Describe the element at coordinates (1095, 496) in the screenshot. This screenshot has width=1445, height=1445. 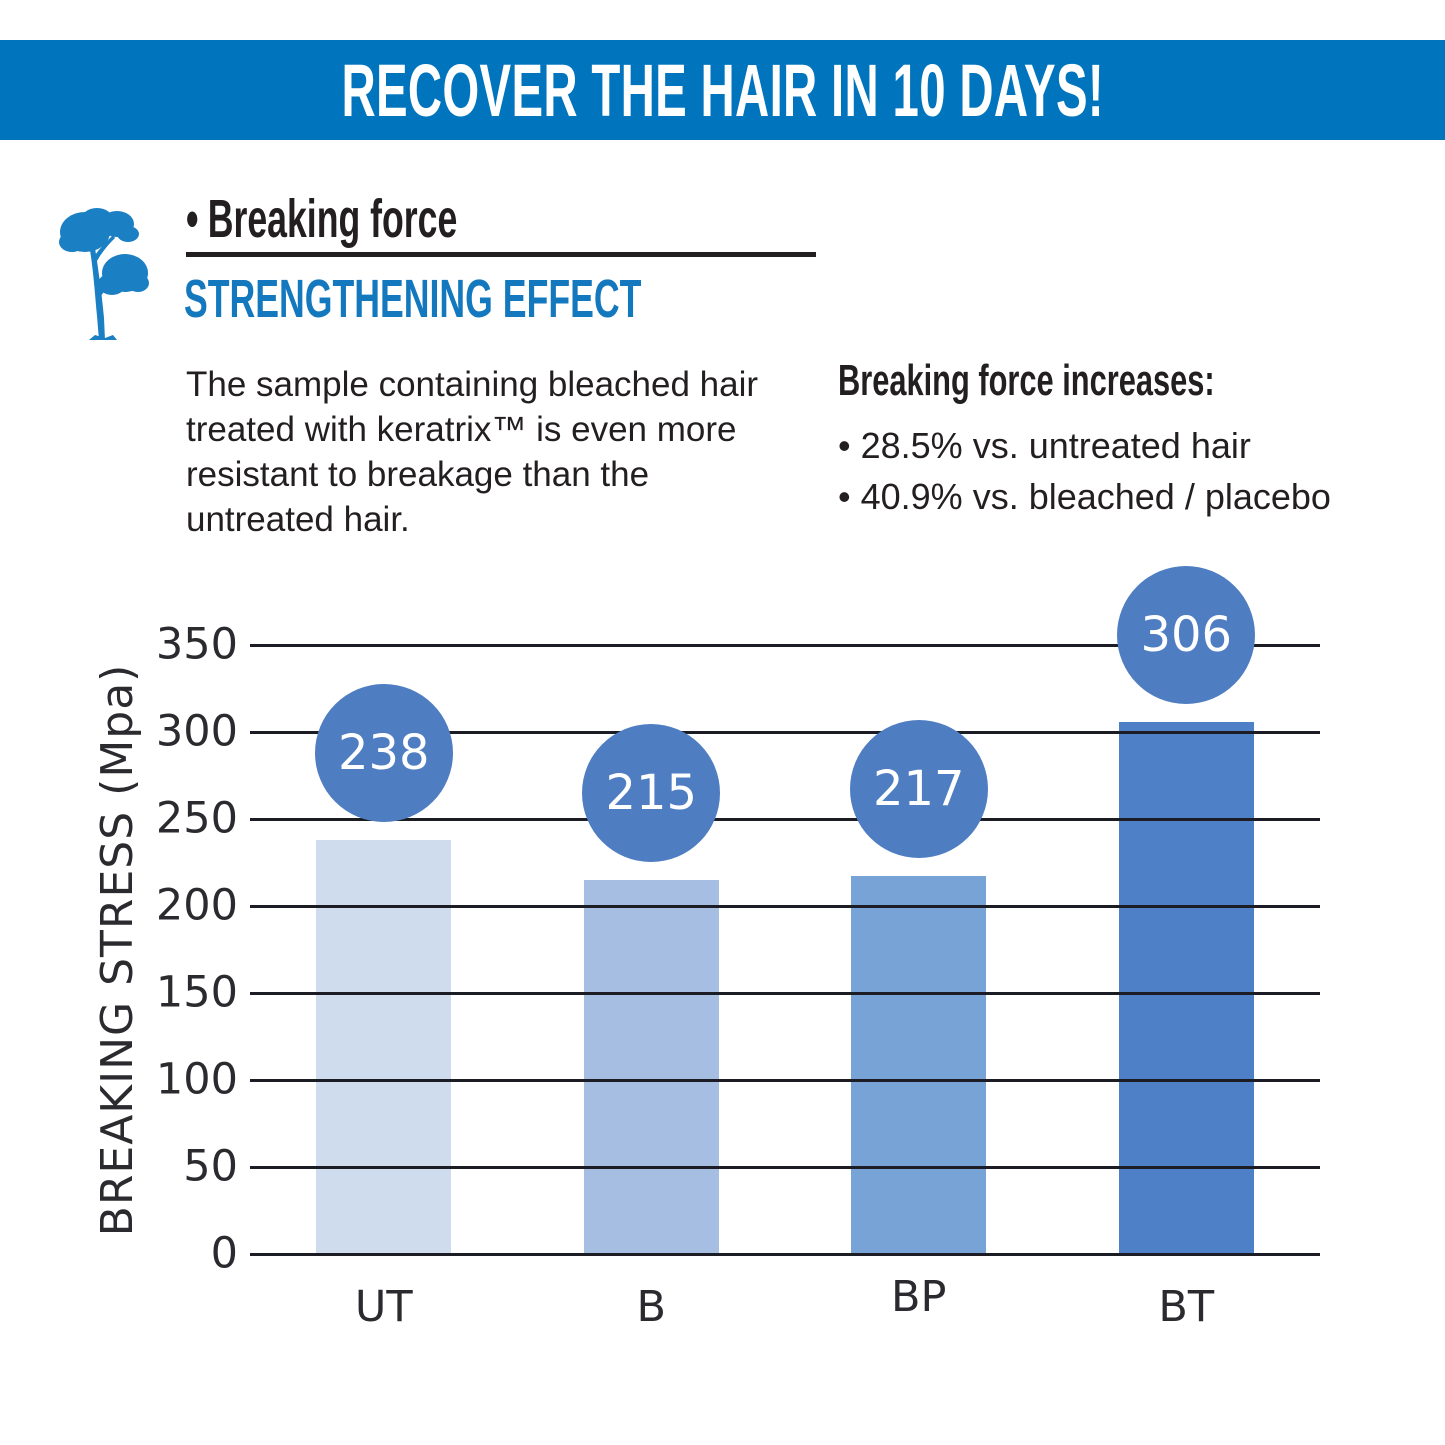
I see `highlight-text: 40.9% vs. bleached / placebo` at that location.